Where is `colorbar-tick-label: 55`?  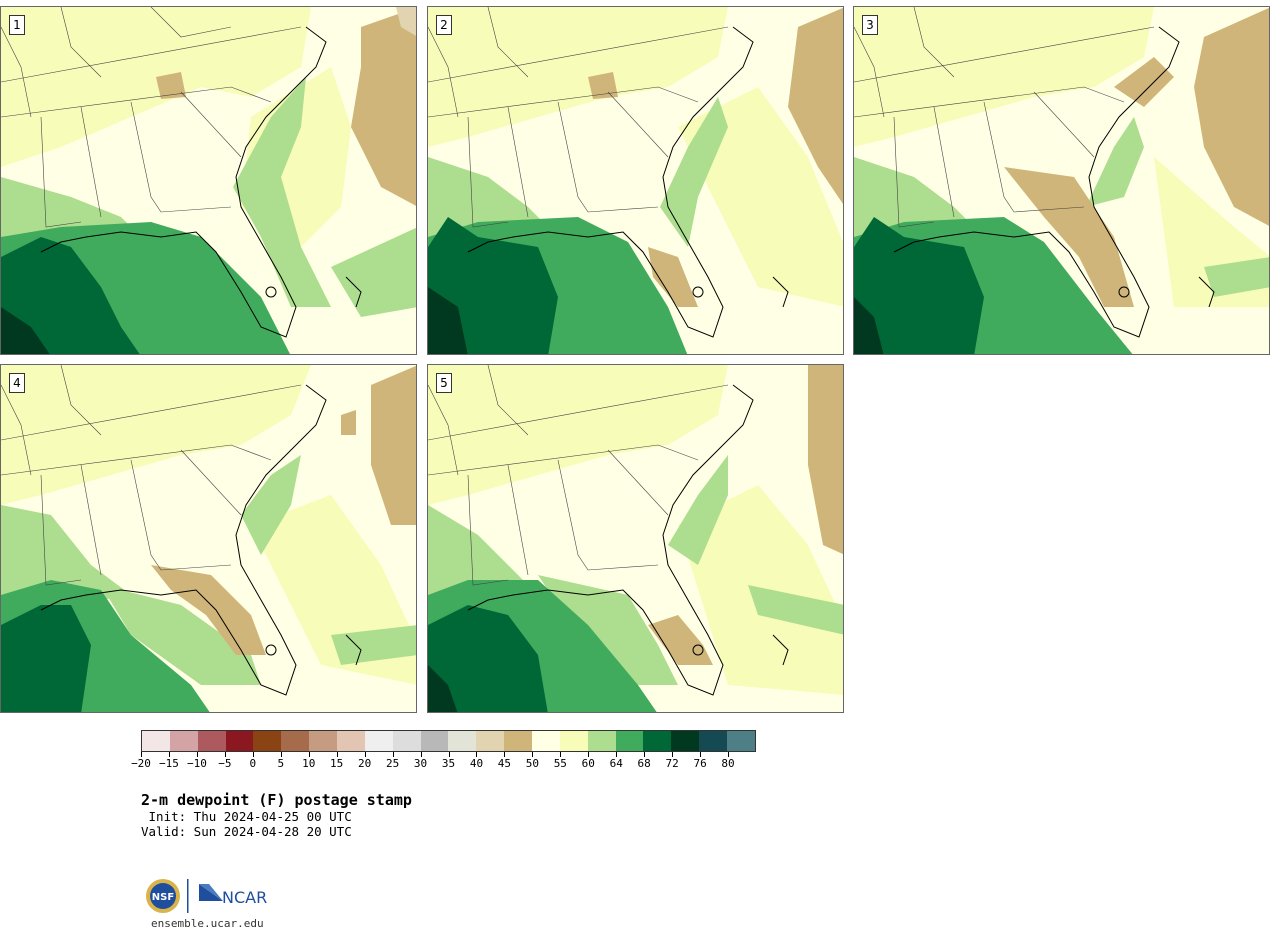
colorbar-tick-label: 55 is located at coordinates (560, 763).